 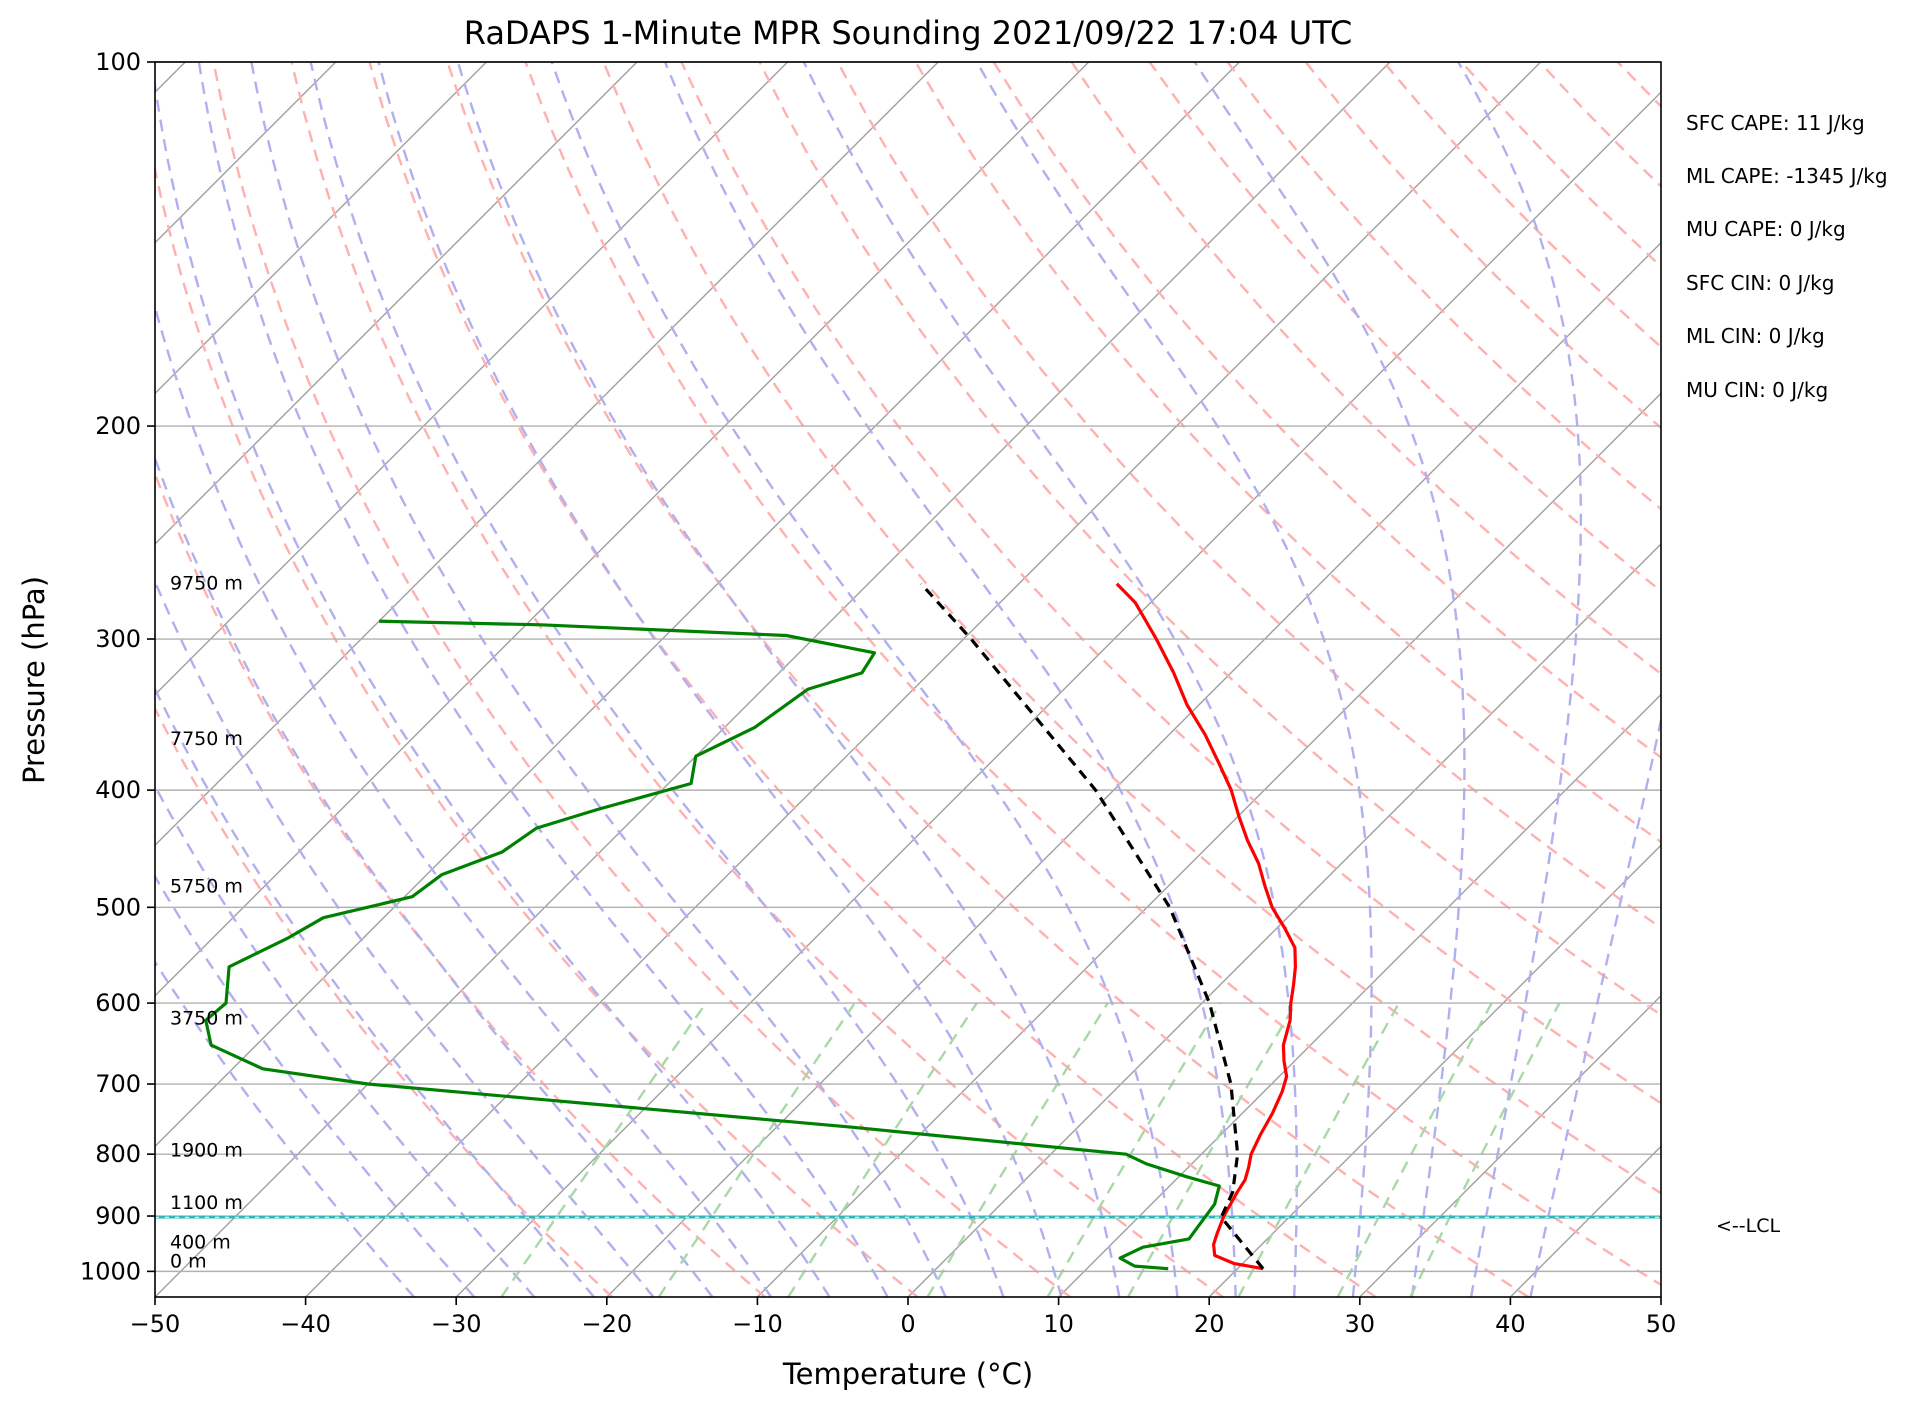 What do you see at coordinates (206, 887) in the screenshot?
I see `height-label: 5750 m` at bounding box center [206, 887].